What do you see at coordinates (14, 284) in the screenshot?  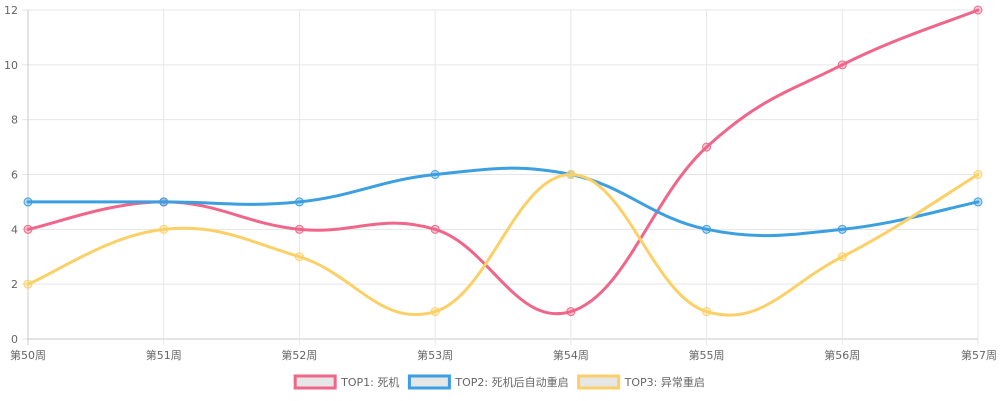 I see `y-tick-label: 2` at bounding box center [14, 284].